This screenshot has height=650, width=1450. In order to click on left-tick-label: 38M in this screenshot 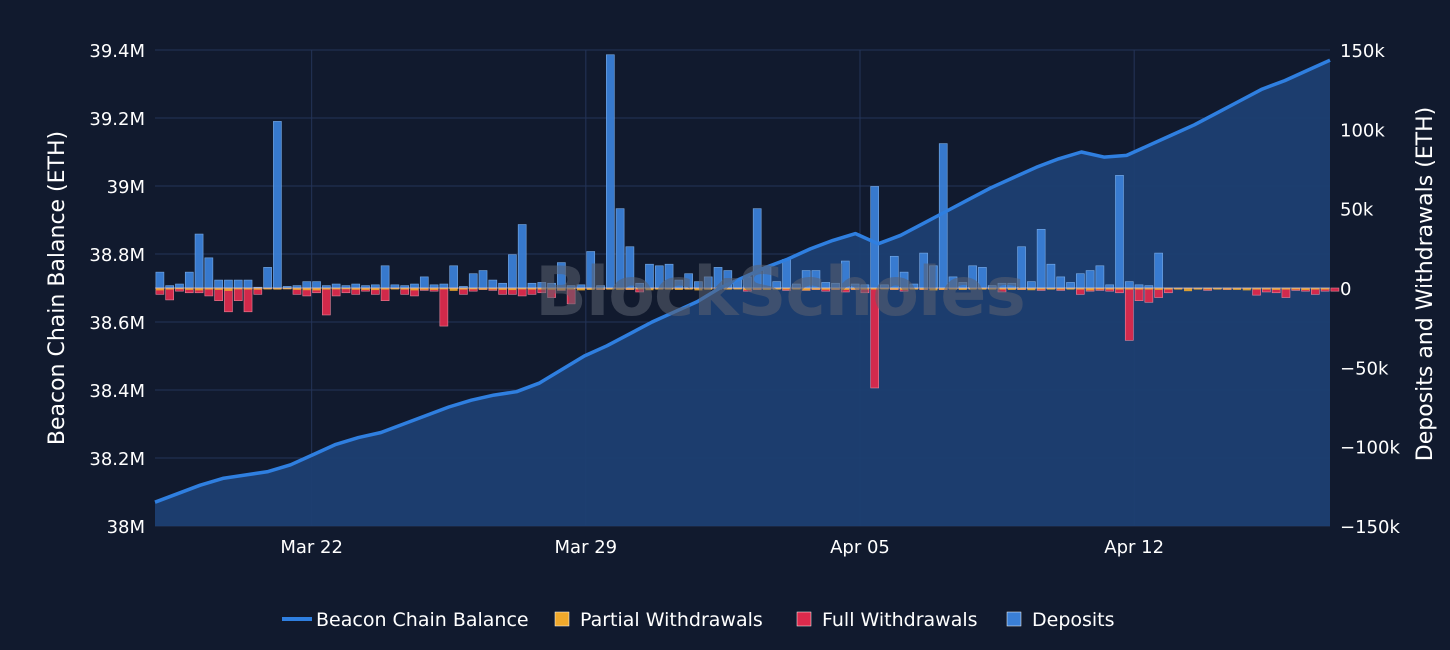, I will do `click(126, 527)`.